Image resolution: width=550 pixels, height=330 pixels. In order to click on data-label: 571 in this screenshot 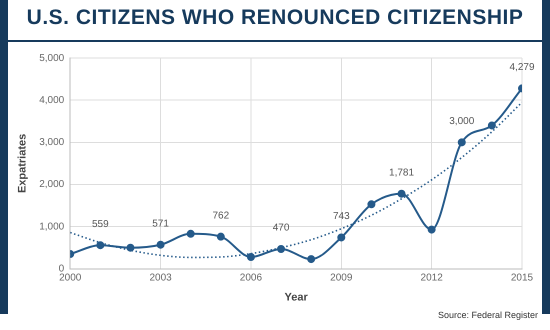, I will do `click(161, 224)`.